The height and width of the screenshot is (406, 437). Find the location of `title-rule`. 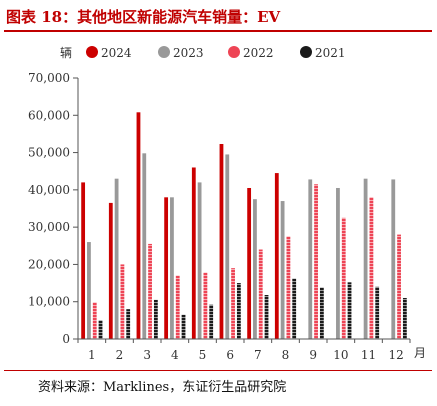

title-rule is located at coordinates (218, 31).